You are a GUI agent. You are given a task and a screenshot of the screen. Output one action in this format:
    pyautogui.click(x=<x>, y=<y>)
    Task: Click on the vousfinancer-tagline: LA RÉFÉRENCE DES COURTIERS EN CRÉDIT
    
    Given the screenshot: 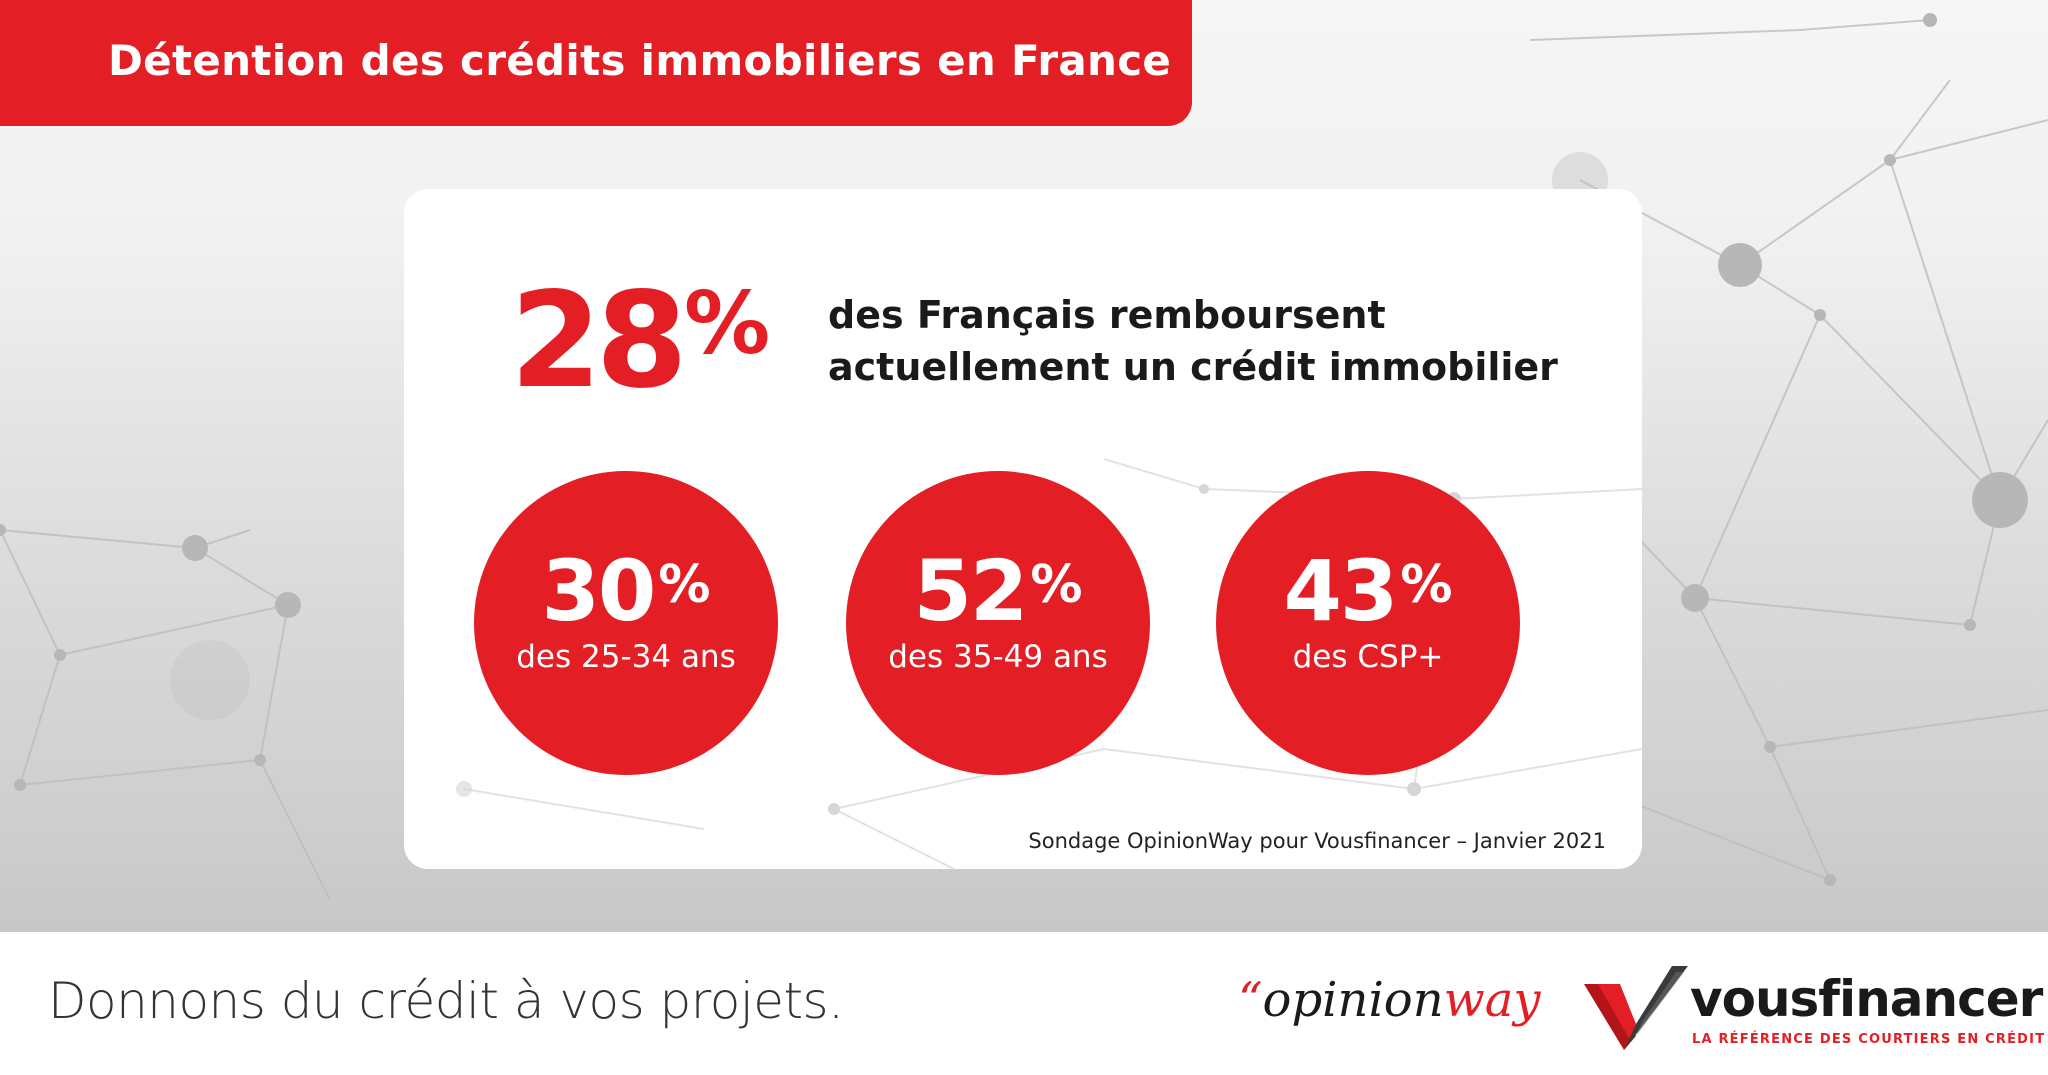 What is the action you would take?
    pyautogui.click(x=1869, y=1039)
    